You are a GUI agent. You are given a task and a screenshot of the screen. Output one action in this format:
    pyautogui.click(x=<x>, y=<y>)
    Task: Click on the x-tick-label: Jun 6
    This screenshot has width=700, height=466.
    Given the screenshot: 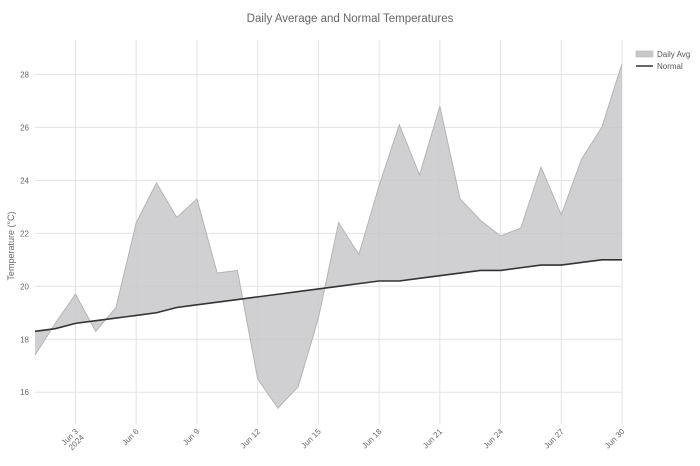 What is the action you would take?
    pyautogui.click(x=130, y=437)
    